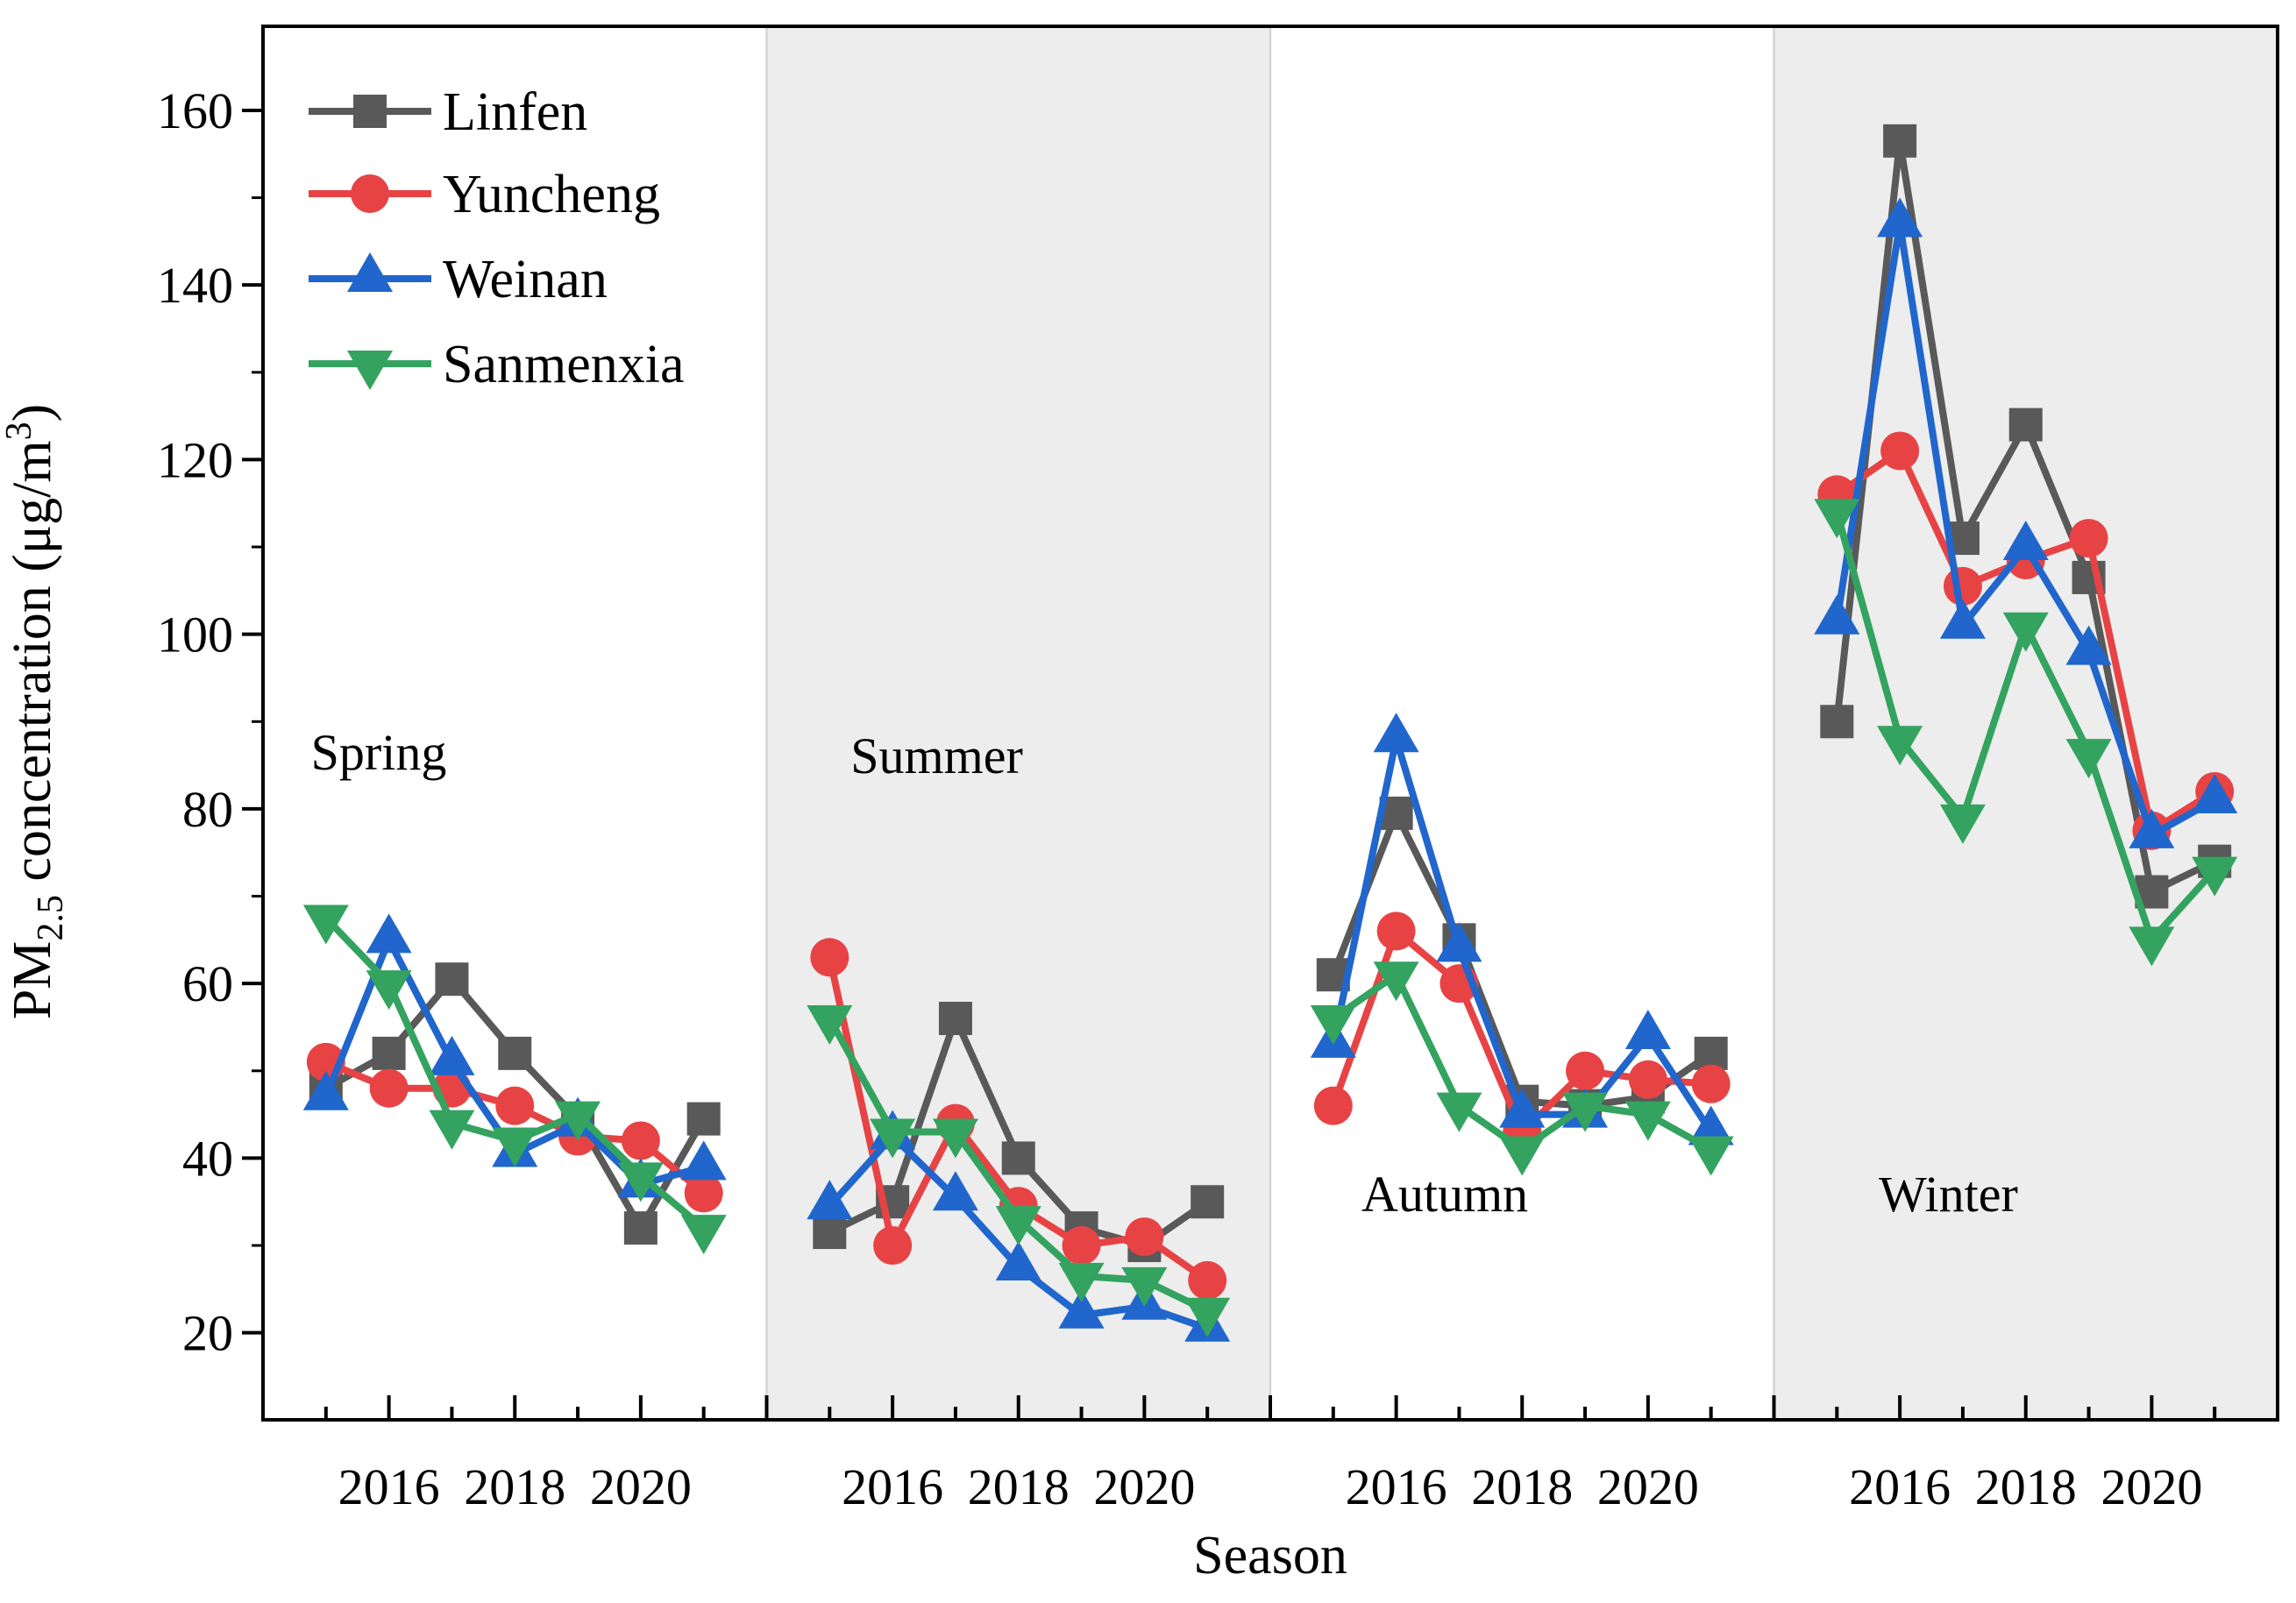 The image size is (2296, 1603). Describe the element at coordinates (551, 194) in the screenshot. I see `legend-label: Yuncheng` at that location.